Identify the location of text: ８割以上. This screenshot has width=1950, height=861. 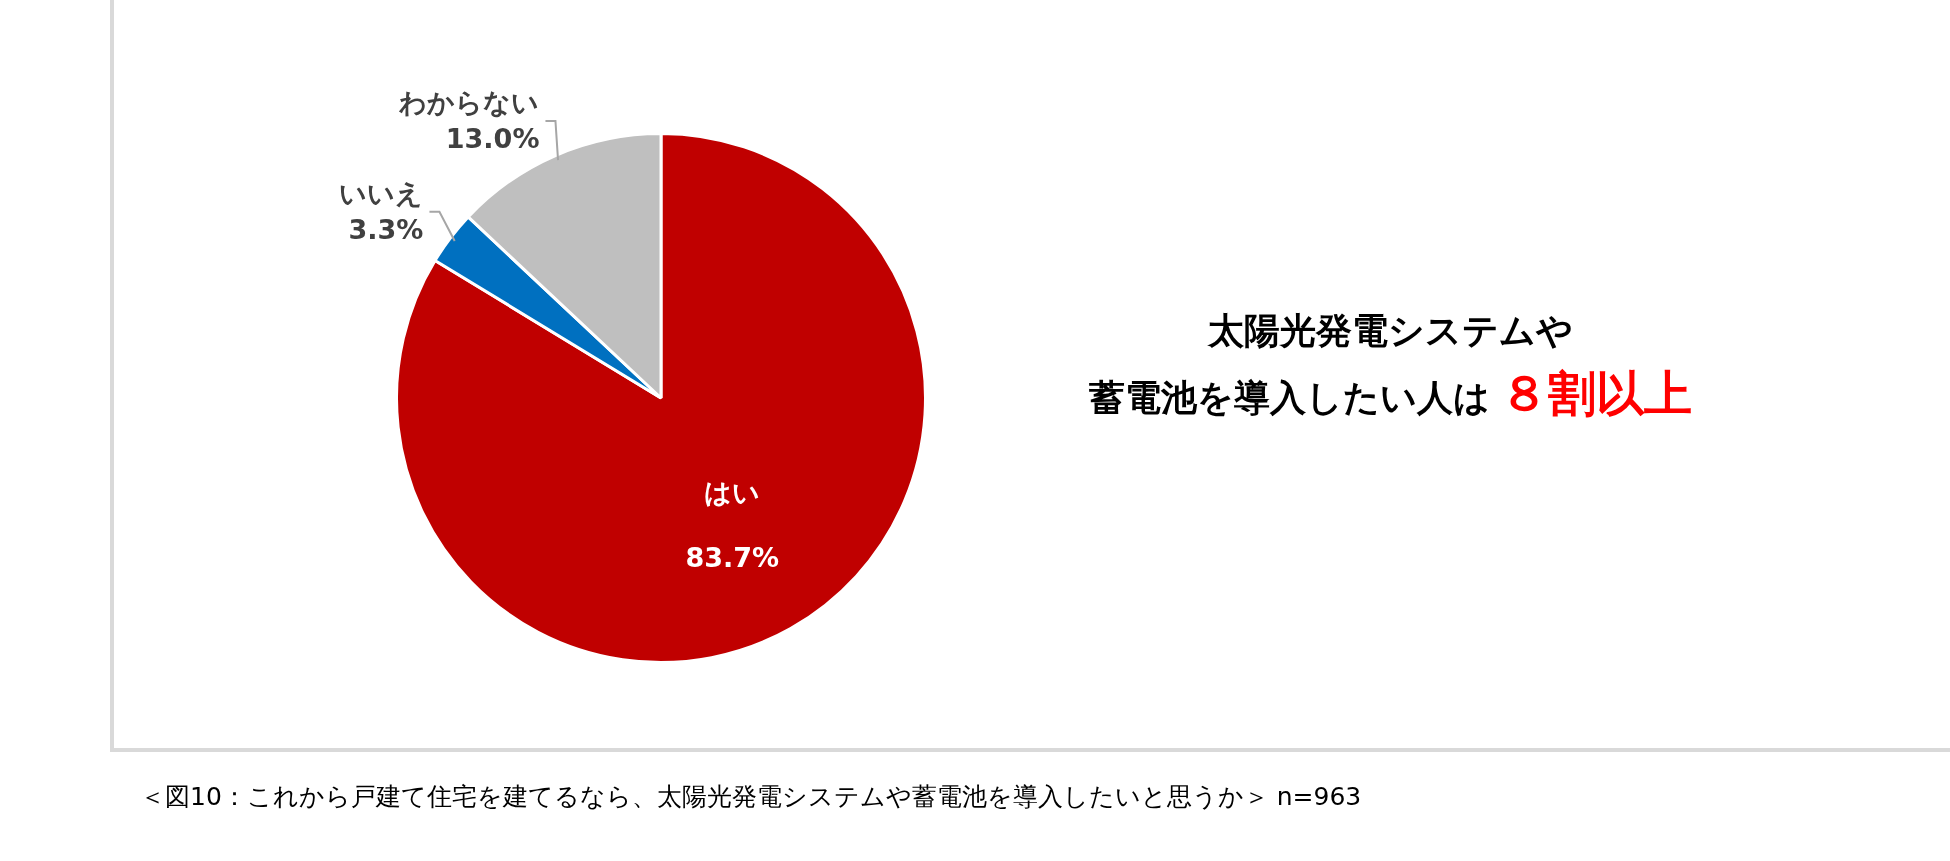
(1595, 393).